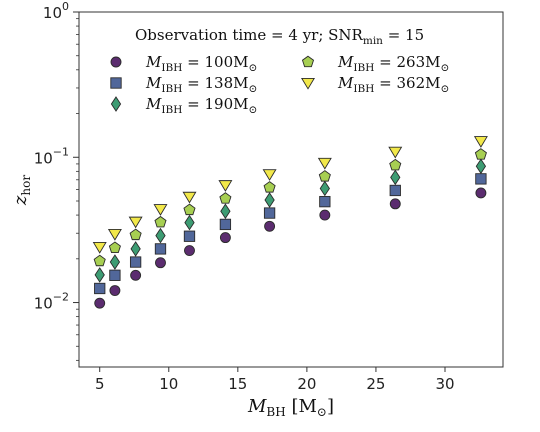 The image size is (540, 432). What do you see at coordinates (393, 84) in the screenshot?
I see `legend-label-series-5: MIBH = 362M⊙` at bounding box center [393, 84].